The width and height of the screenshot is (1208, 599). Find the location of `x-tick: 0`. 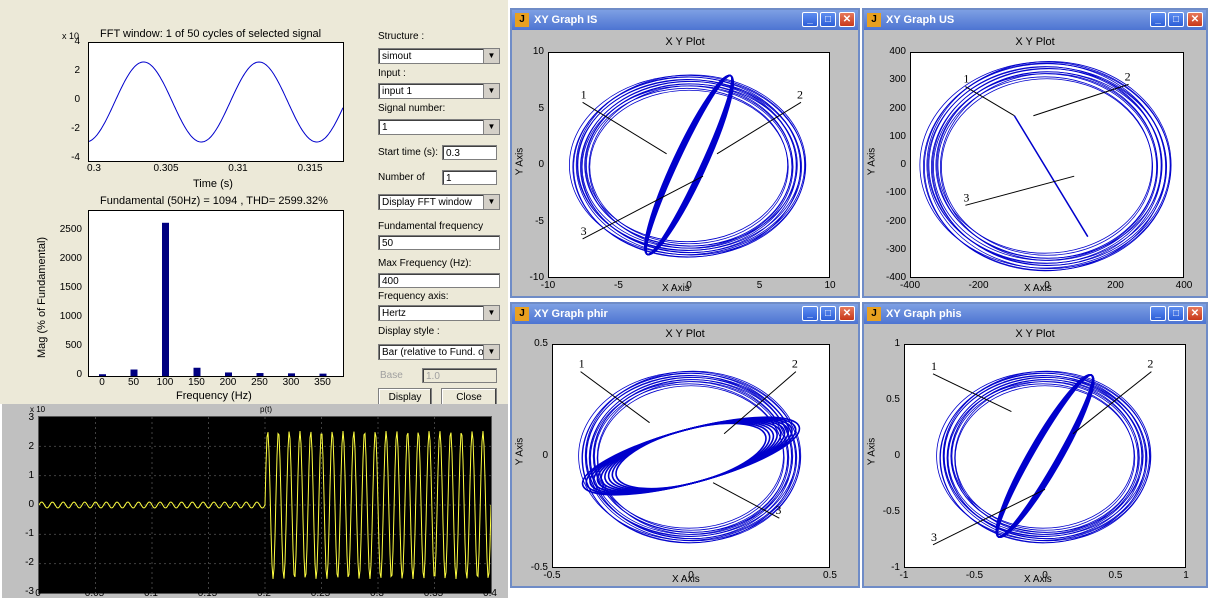

x-tick: 0 is located at coordinates (689, 285).